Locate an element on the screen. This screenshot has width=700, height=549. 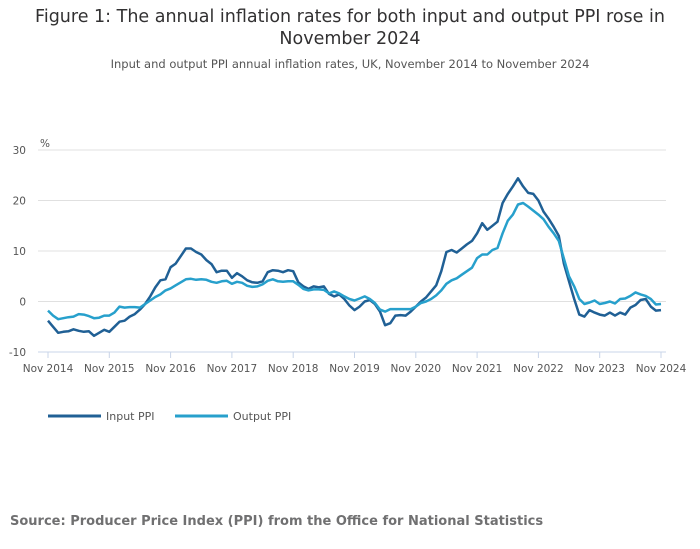
y-tick-label: 20 is located at coordinates (19, 202).